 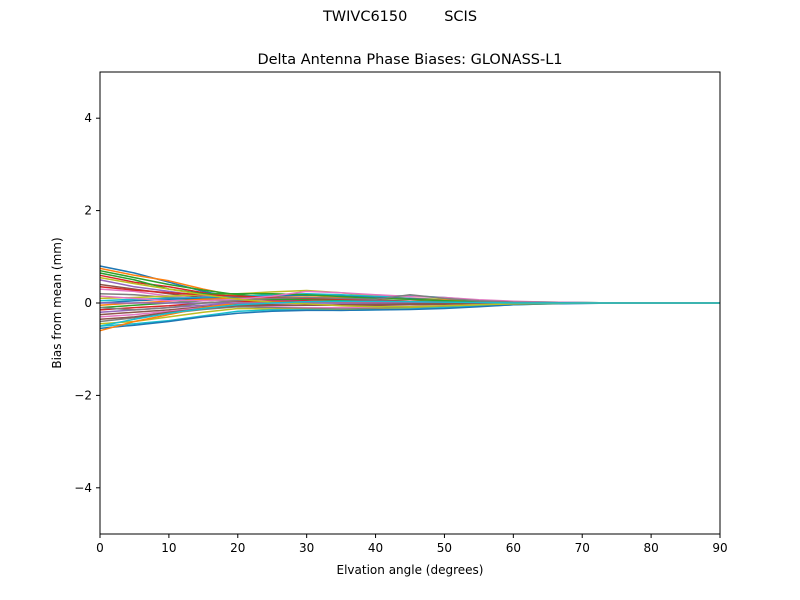 I want to click on x-tick-label: 70, so click(x=582, y=548).